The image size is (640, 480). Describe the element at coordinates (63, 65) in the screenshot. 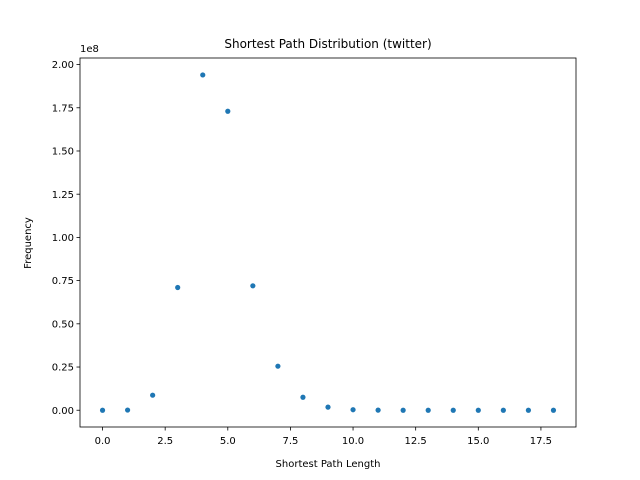

I see `y-tick-label: 2.00` at that location.